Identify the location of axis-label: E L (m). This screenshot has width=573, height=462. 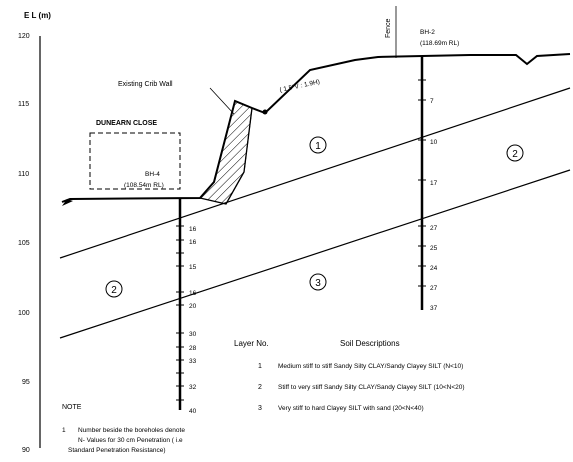
(37, 15).